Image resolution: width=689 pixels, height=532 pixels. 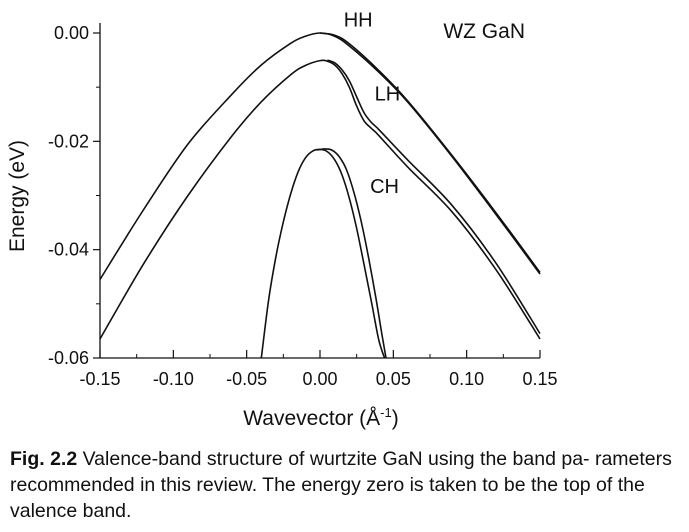 What do you see at coordinates (173, 379) in the screenshot?
I see `x-tick-label: -0.10` at bounding box center [173, 379].